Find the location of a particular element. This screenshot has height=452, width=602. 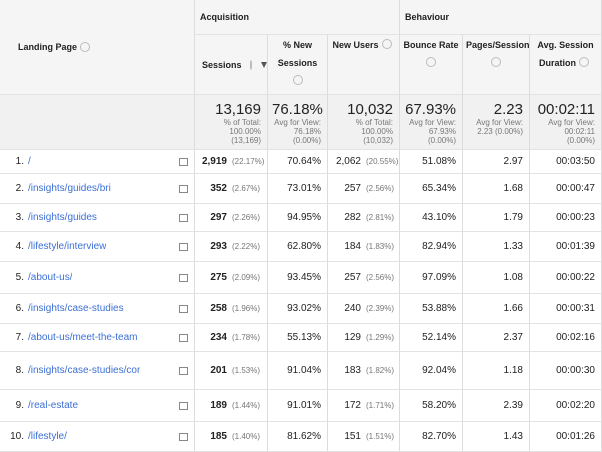

page-link: /insights/guides/bri is located at coordinates (69, 188).